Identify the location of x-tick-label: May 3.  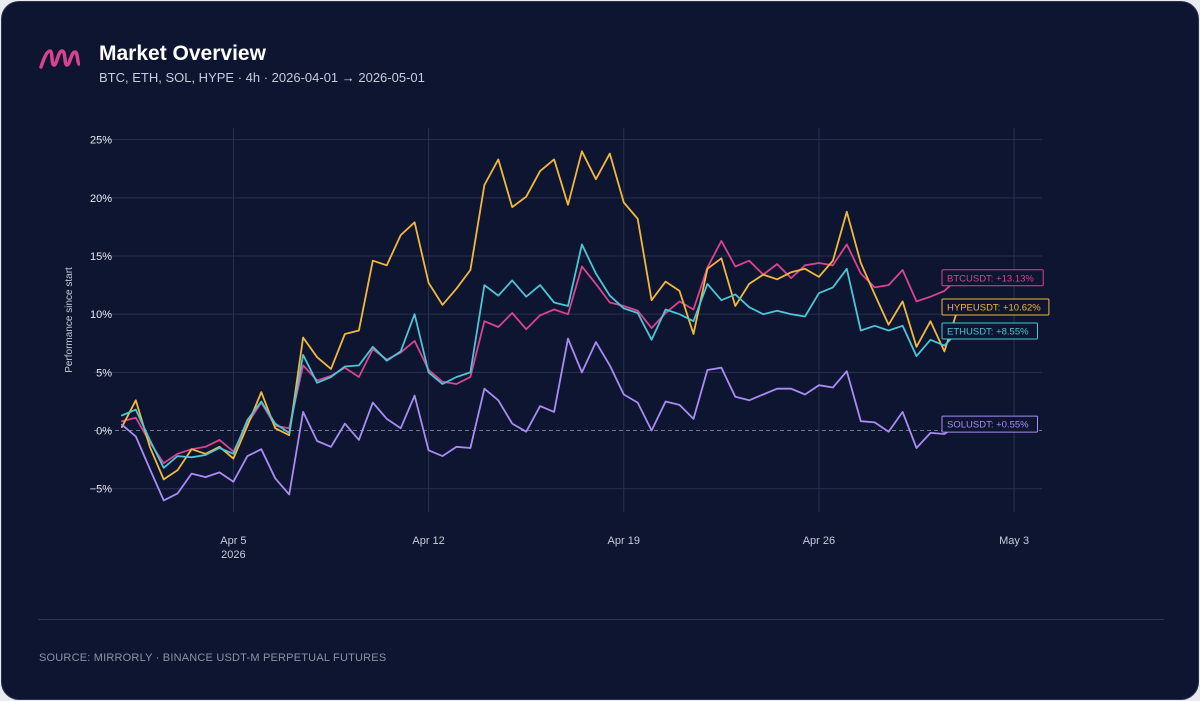
(1014, 541).